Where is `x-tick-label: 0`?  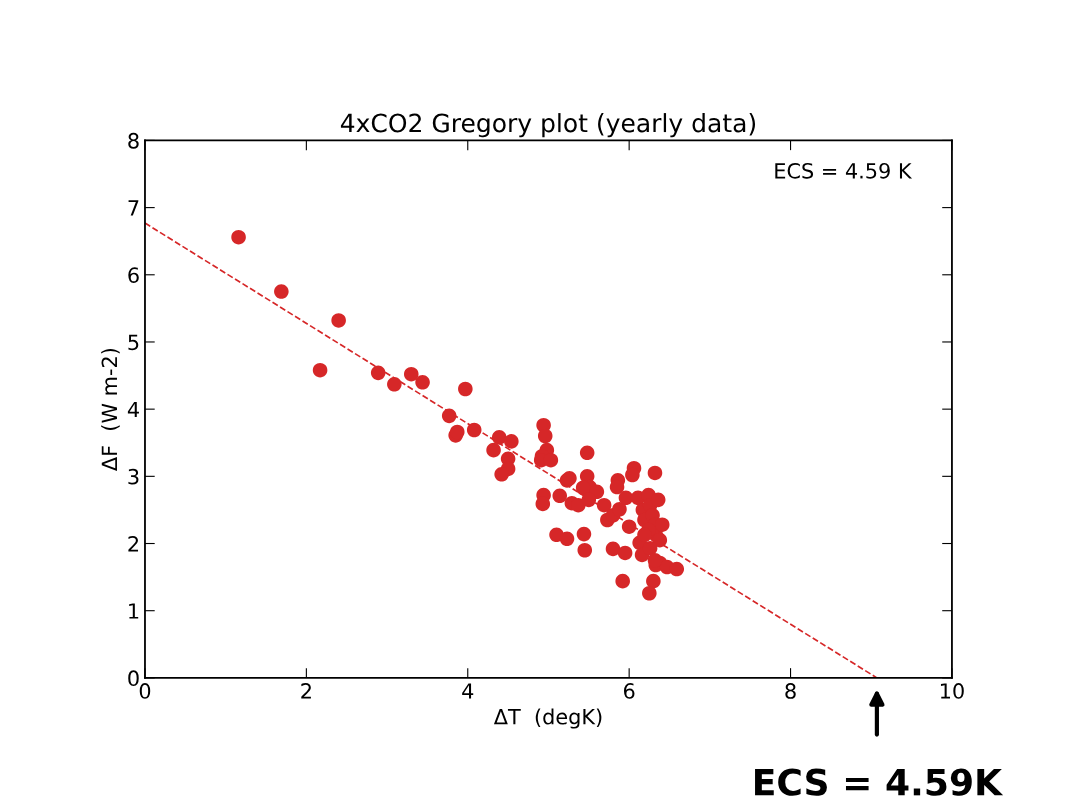 x-tick-label: 0 is located at coordinates (145, 691).